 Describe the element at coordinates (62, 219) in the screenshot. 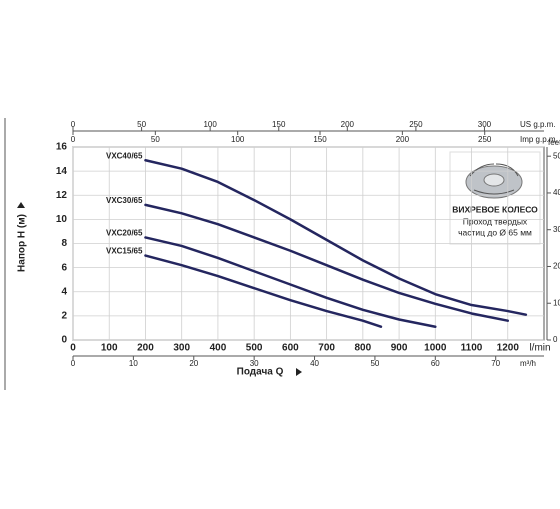

I see `y-tick-label: 10` at that location.